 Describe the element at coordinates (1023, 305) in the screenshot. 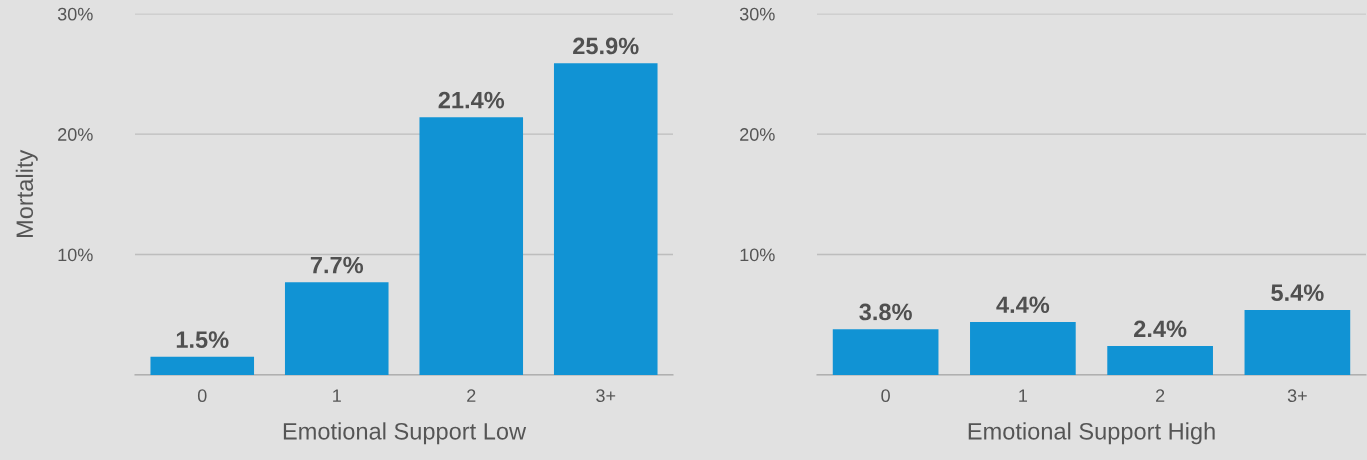

I see `data-label: 4.4%` at that location.